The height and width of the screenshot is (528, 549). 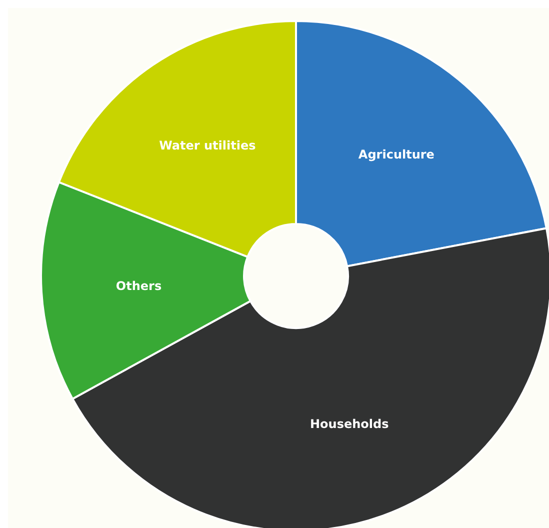 What do you see at coordinates (139, 285) in the screenshot?
I see `slice-label: Others` at bounding box center [139, 285].